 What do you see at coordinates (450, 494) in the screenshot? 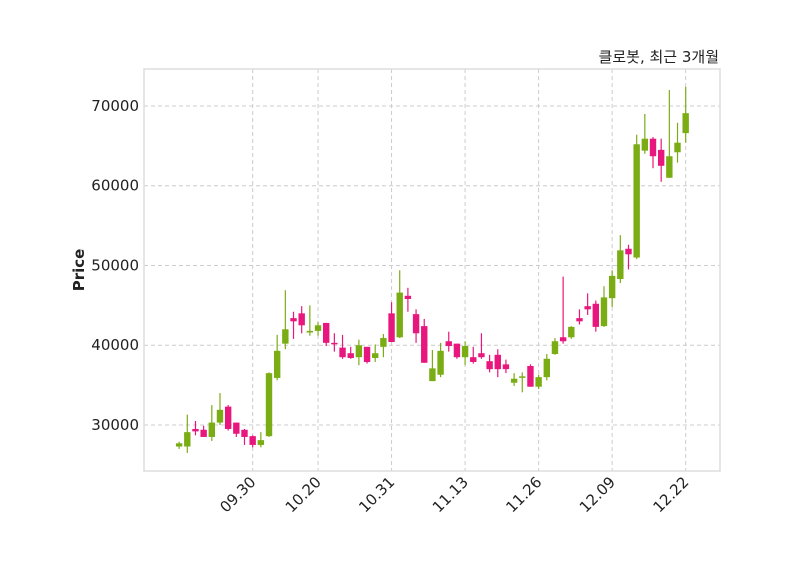
I see `x-tick-label: 11.13` at bounding box center [450, 494].